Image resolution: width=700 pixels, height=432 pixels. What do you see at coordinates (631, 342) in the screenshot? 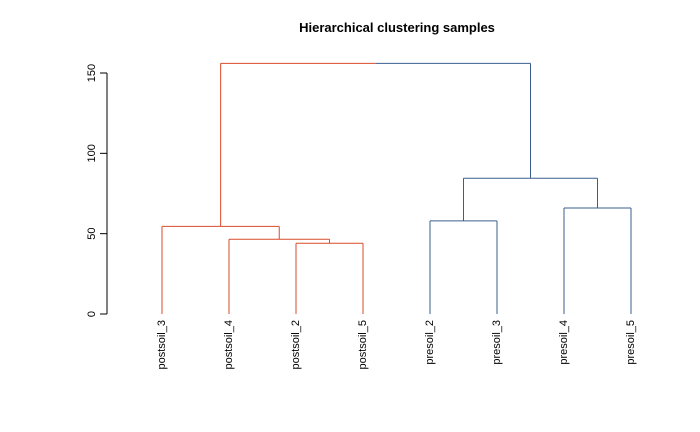
I see `leaf-label-presoil_5: presoil_5` at bounding box center [631, 342].